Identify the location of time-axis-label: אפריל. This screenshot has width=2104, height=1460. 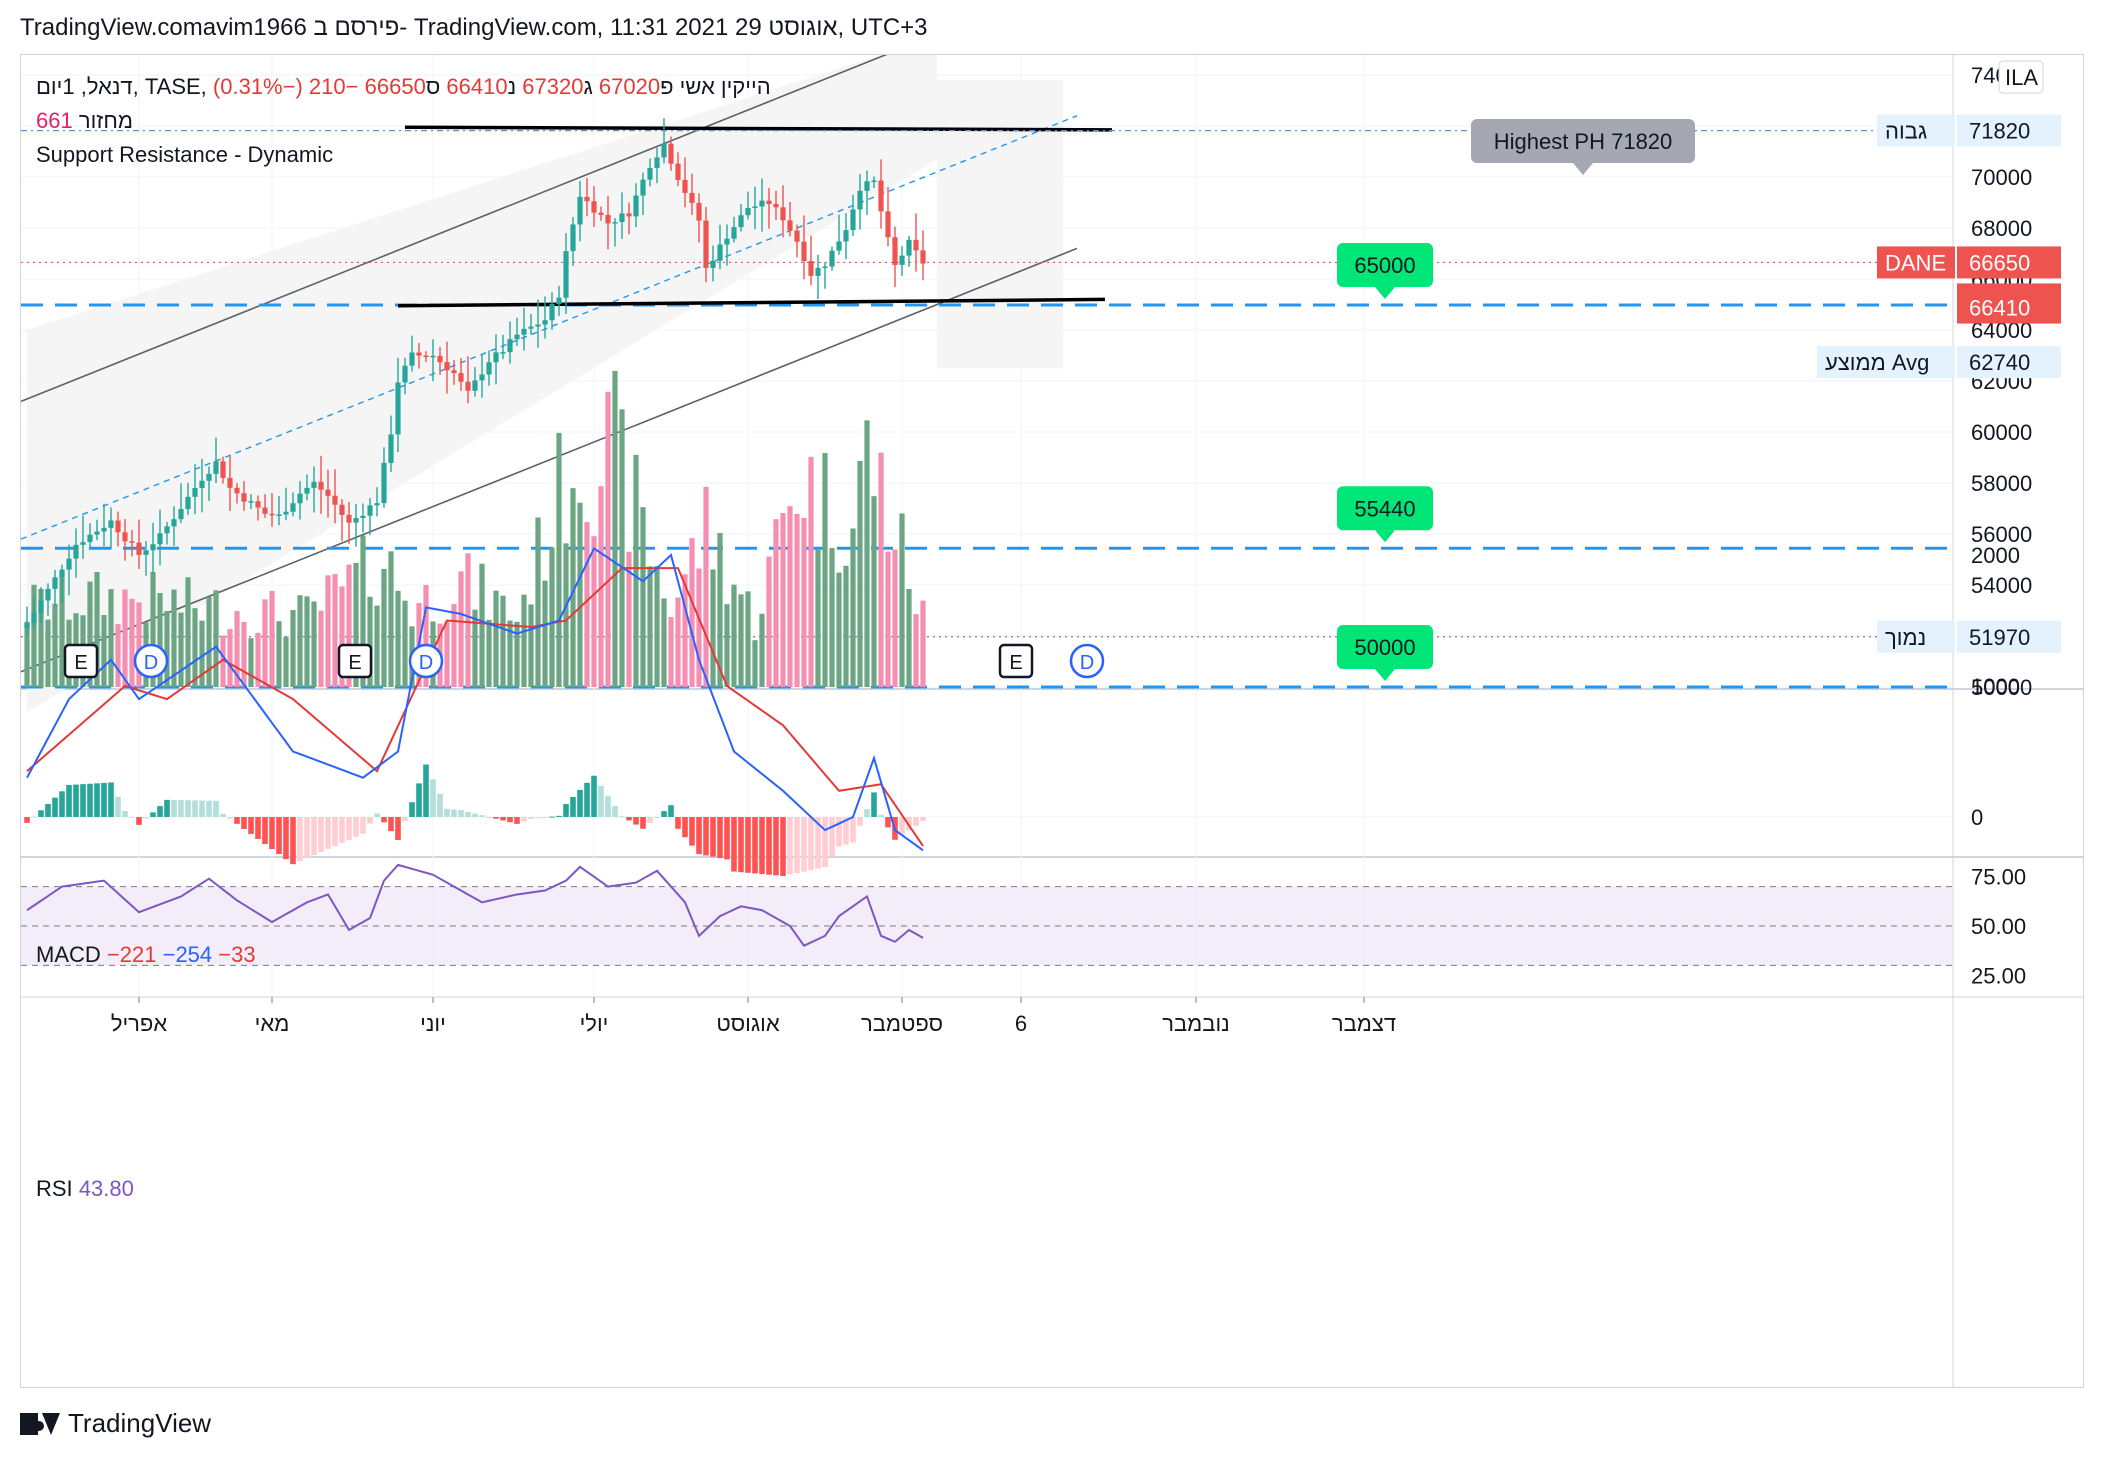
(139, 1023).